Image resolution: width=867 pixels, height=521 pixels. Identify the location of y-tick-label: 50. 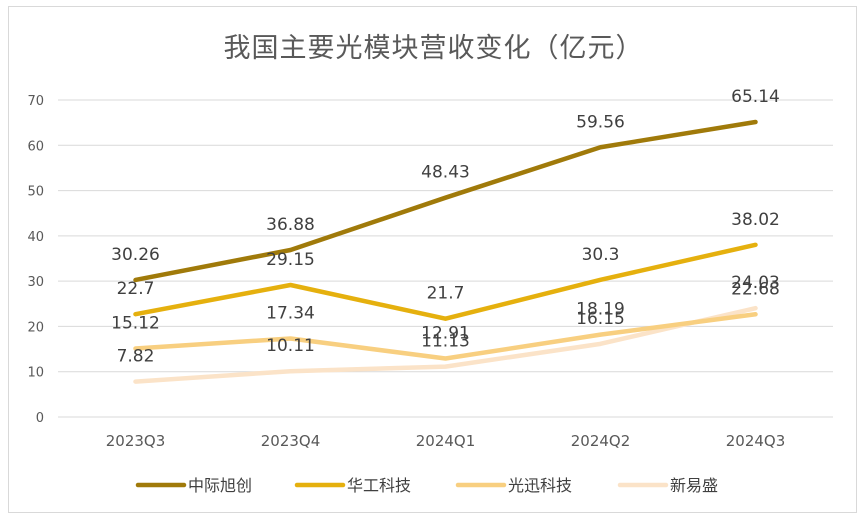
(35, 192).